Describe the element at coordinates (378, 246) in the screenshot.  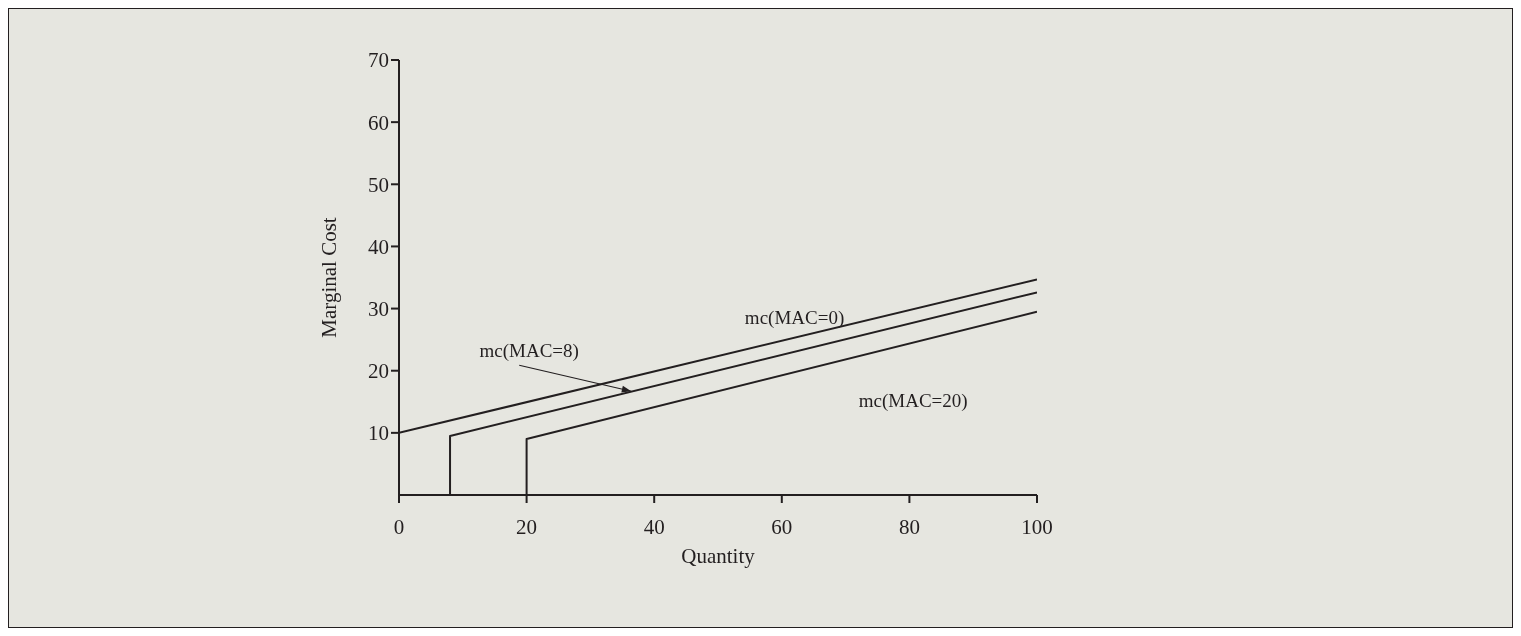
I see `y-tick-label: 40` at that location.